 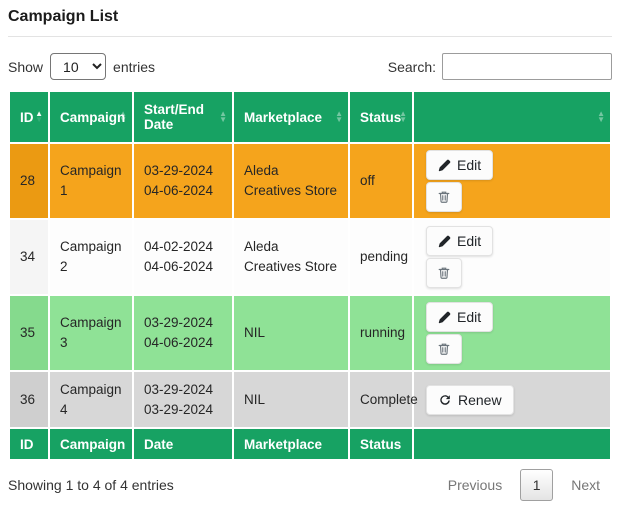 I want to click on column-header-id: ID ▲ ▼, so click(x=29, y=117).